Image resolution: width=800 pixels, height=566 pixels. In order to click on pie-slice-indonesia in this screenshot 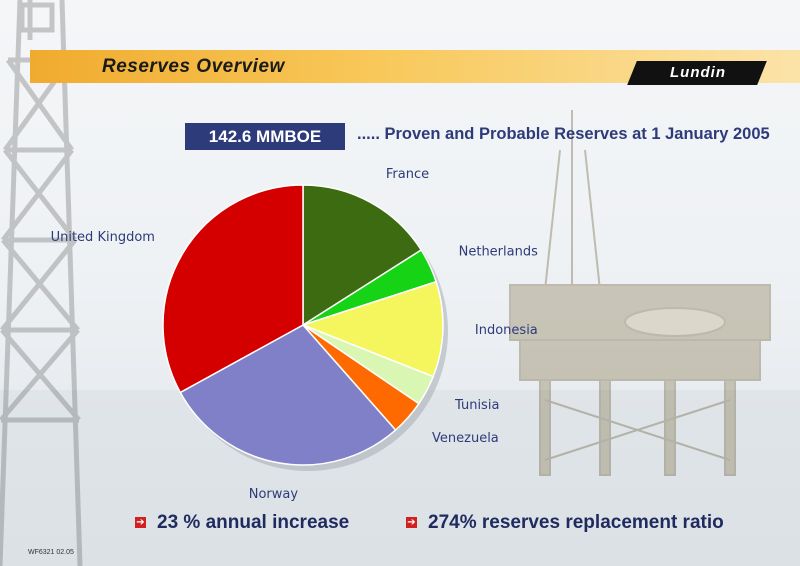, I will do `click(372, 329)`.